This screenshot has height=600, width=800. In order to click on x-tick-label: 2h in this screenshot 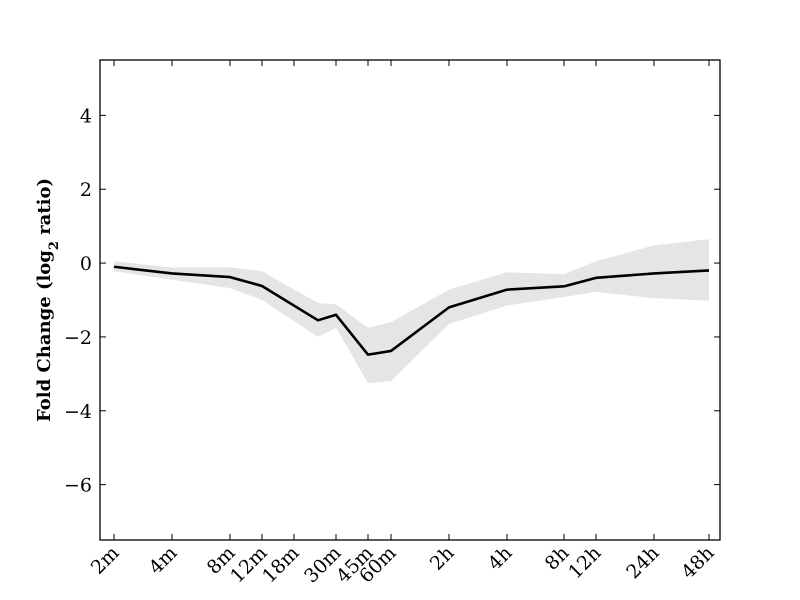, I will do `click(442, 558)`.